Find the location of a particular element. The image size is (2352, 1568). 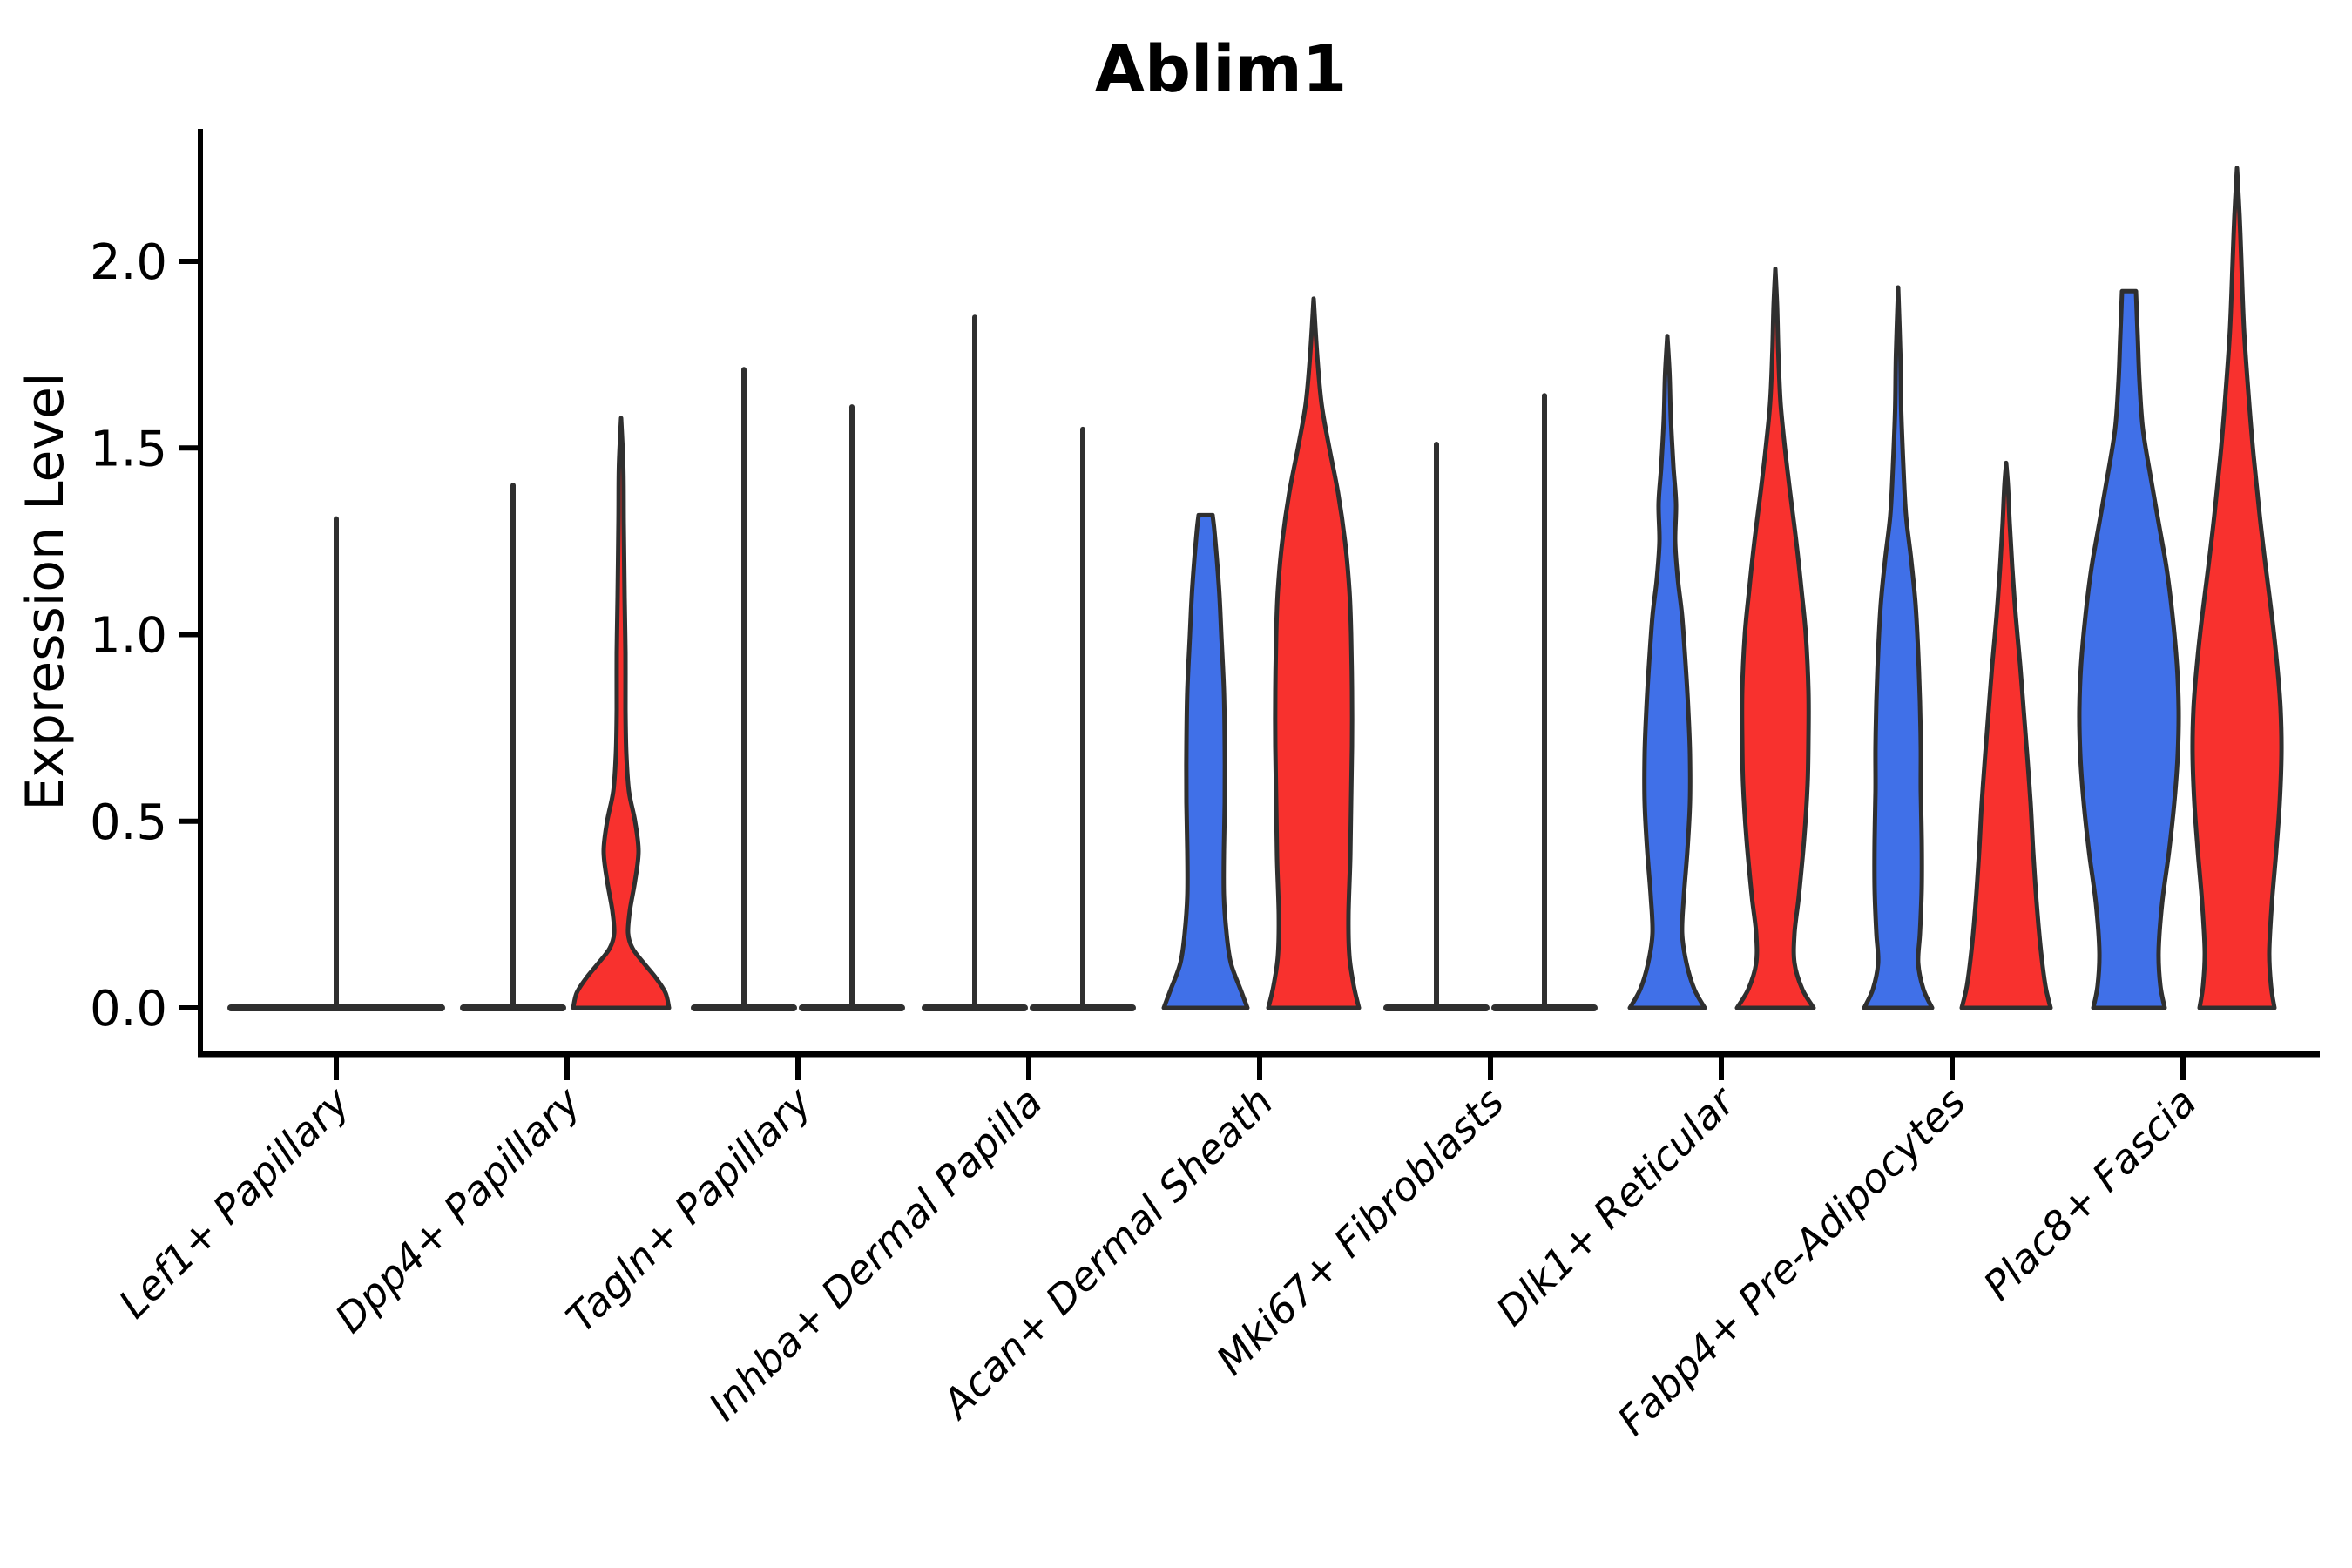

x-tick-label: Tagln+ Papillary is located at coordinates (689, 1210).